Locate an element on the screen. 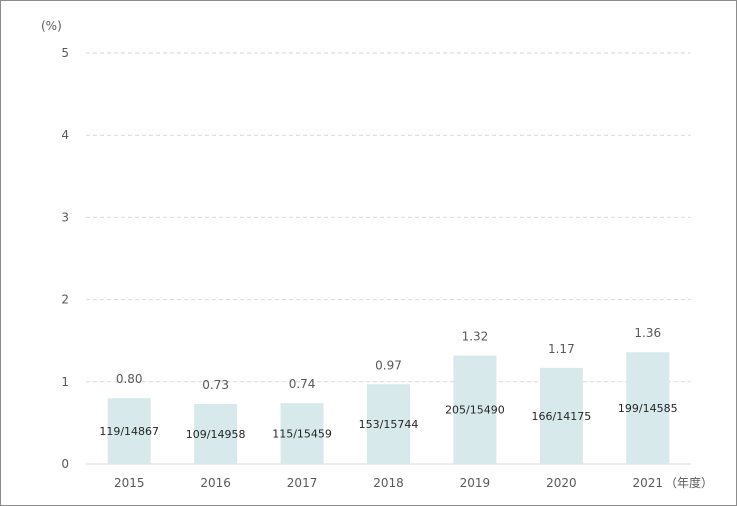 Image resolution: width=737 pixels, height=506 pixels. y-tick-label: 1 is located at coordinates (65, 382).